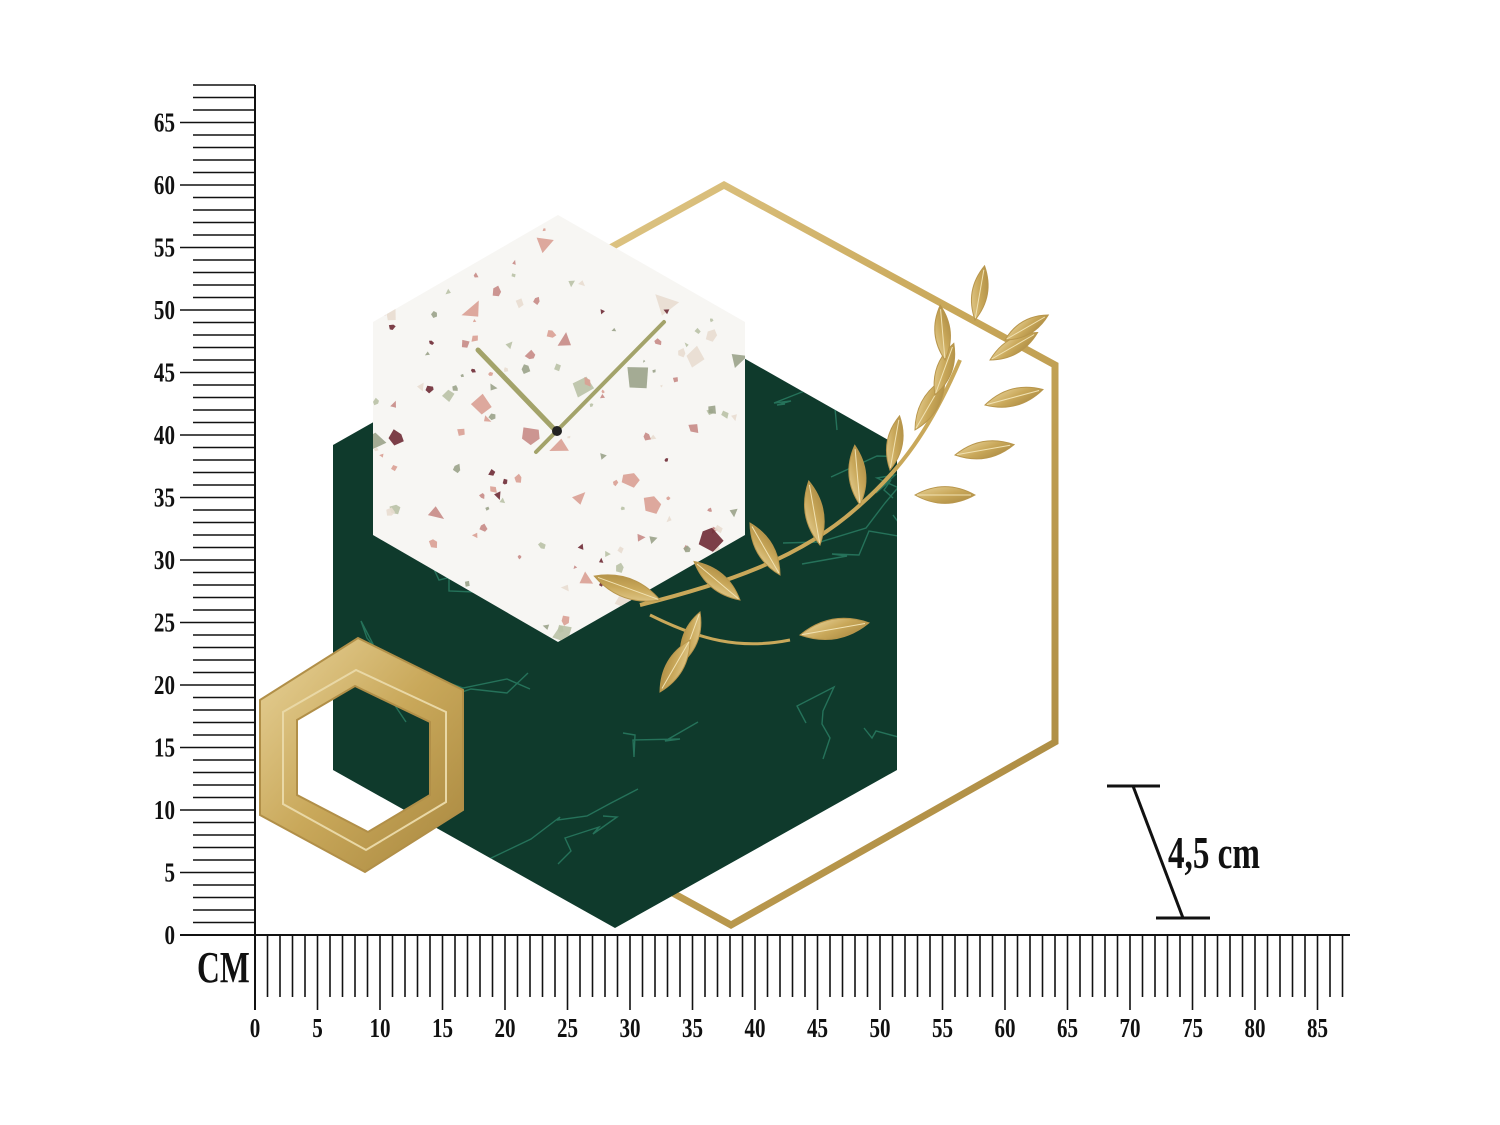  I want to click on vertical-tick-label: 35, so click(164, 498).